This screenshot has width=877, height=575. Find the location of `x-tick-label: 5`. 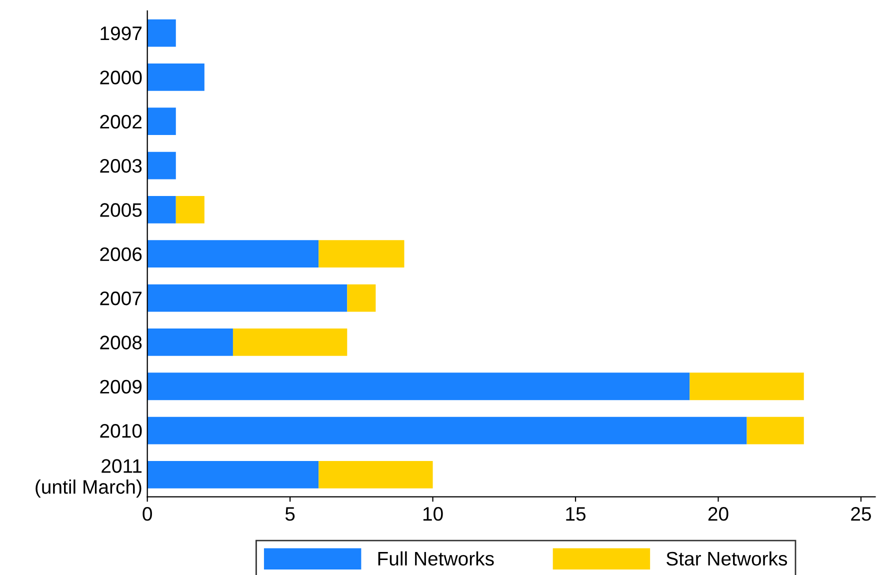

x-tick-label: 5 is located at coordinates (290, 514).